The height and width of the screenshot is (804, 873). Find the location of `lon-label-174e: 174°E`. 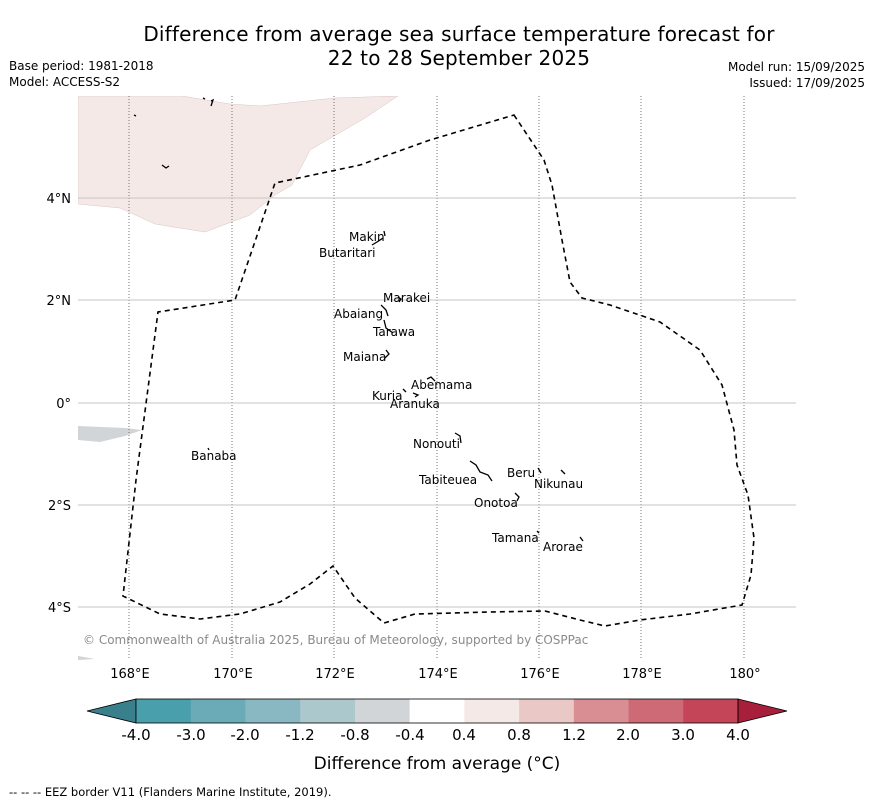

lon-label-174e: 174°E is located at coordinates (438, 674).